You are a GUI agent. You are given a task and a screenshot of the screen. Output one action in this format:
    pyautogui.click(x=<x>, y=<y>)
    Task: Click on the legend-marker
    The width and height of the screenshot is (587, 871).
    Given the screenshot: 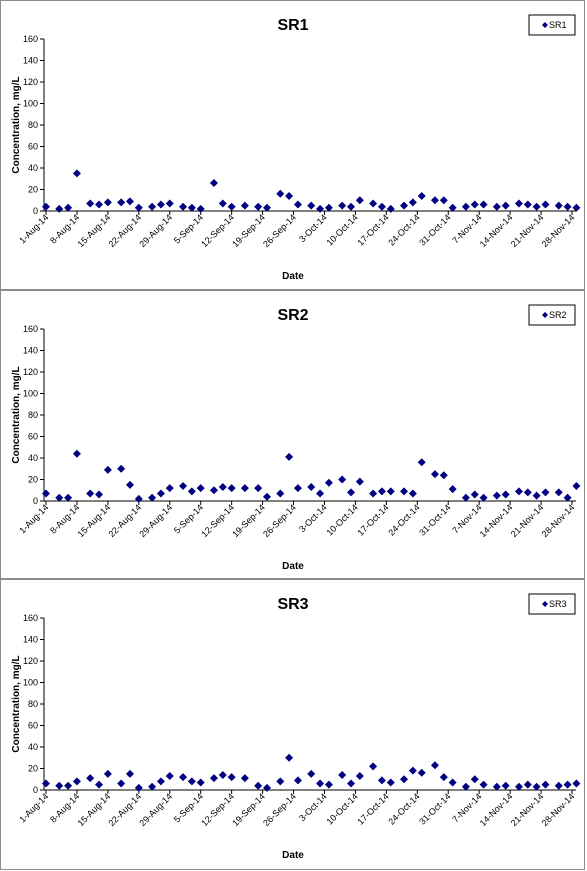 What is the action you would take?
    pyautogui.click(x=545, y=25)
    